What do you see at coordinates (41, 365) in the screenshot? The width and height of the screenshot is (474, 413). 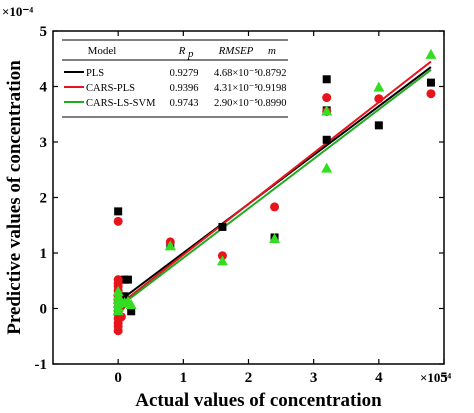 I see `y-tick-label: -1` at bounding box center [41, 365].